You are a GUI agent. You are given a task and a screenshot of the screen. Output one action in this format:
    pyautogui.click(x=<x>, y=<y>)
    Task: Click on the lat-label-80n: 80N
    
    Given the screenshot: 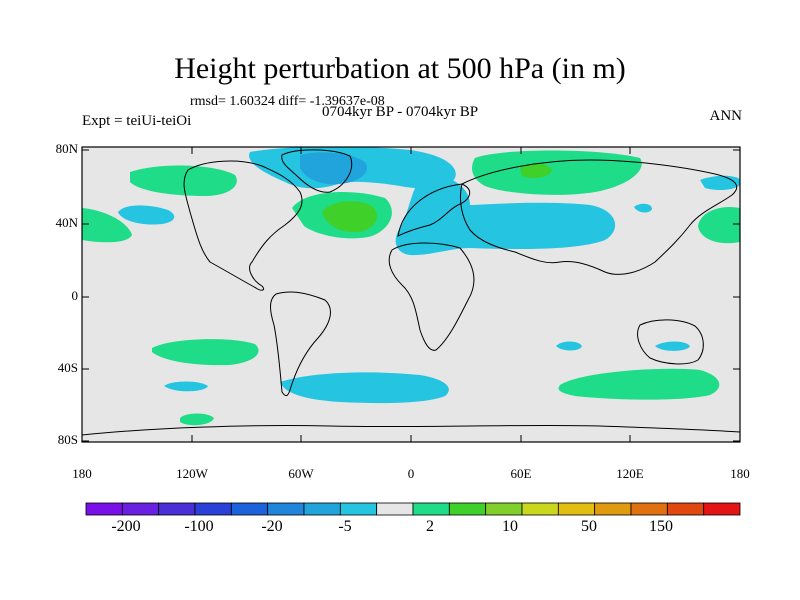 What is the action you would take?
    pyautogui.click(x=66, y=148)
    